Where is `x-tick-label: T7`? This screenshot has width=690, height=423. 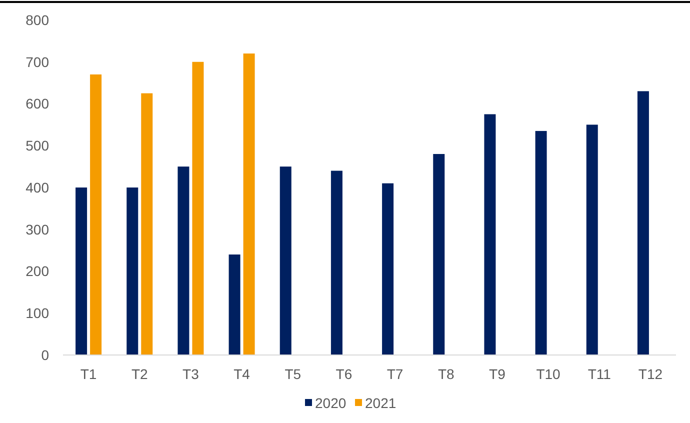
x-tick-label: T7 is located at coordinates (395, 374).